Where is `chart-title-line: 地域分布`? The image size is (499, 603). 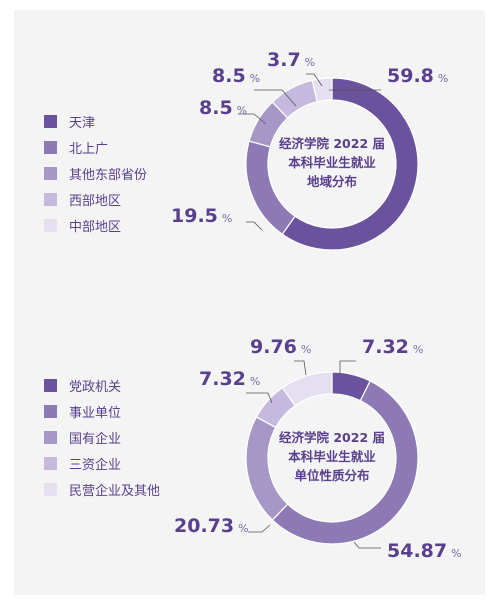 chart-title-line: 地域分布 is located at coordinates (332, 181).